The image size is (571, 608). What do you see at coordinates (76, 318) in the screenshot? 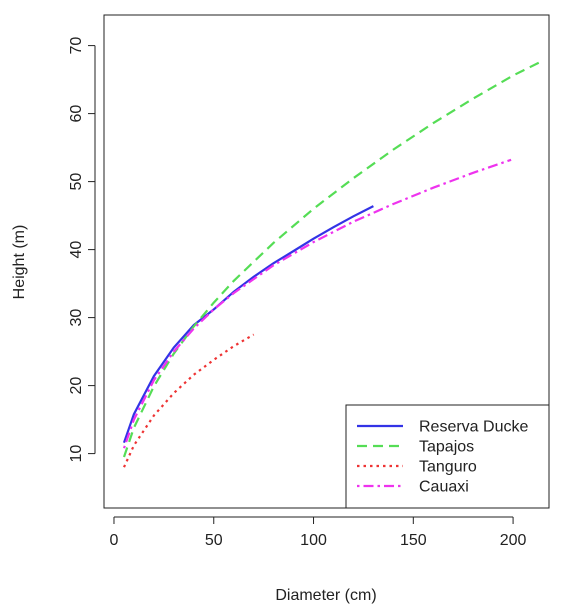
I see `y-tick-label: 30` at bounding box center [76, 318].